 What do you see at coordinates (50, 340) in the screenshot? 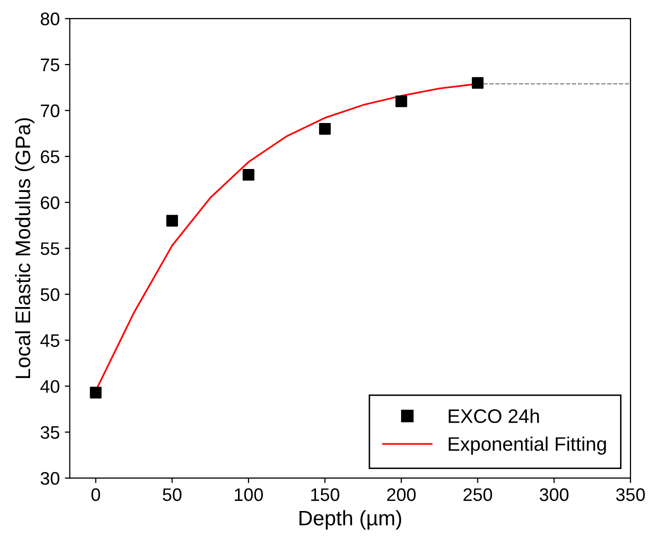
I see `y-tick-label: 45` at bounding box center [50, 340].